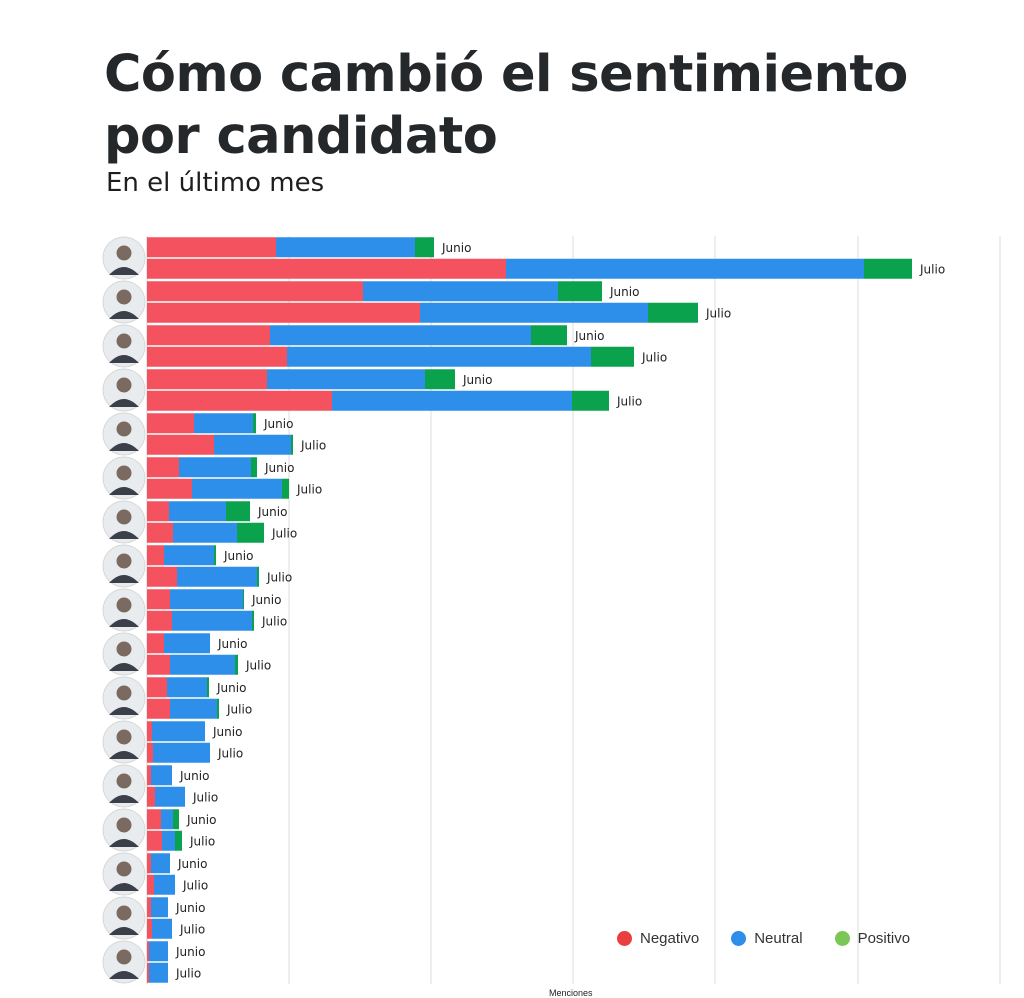  What do you see at coordinates (739, 938) in the screenshot?
I see `legend-swatch-neutral` at bounding box center [739, 938].